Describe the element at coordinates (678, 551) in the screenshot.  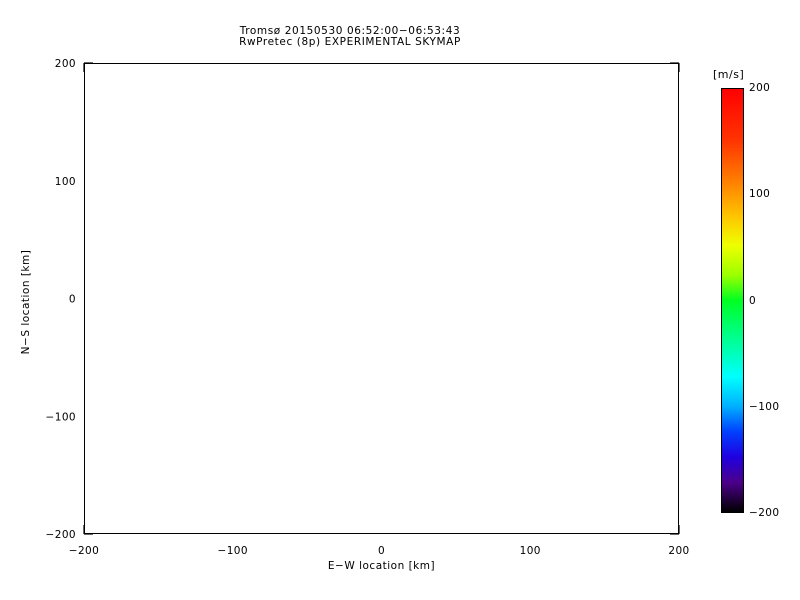
I see `x-tick-label: 200` at that location.